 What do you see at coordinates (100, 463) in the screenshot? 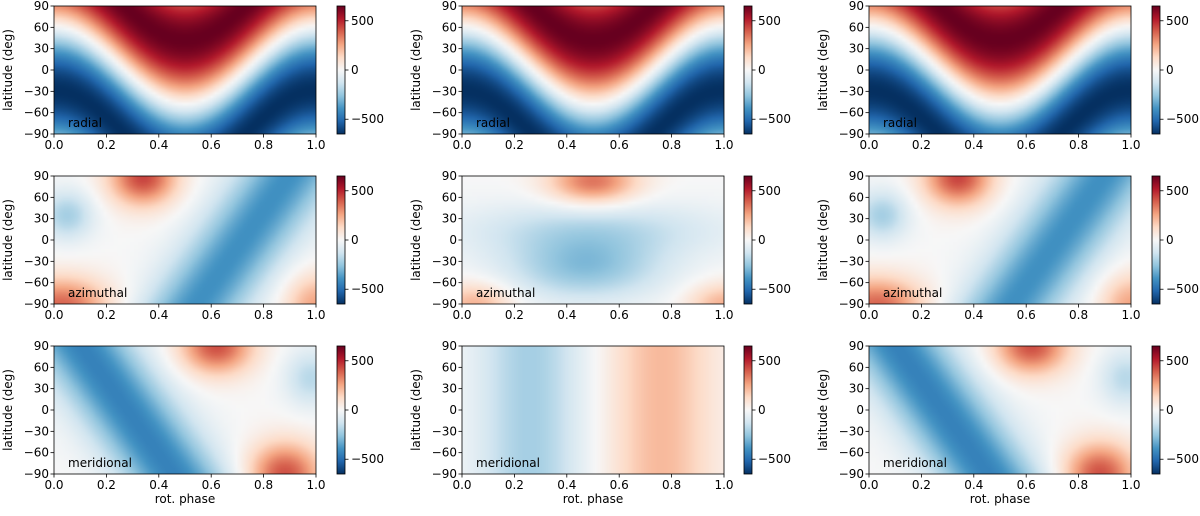
I see `component-label: meridional` at bounding box center [100, 463].